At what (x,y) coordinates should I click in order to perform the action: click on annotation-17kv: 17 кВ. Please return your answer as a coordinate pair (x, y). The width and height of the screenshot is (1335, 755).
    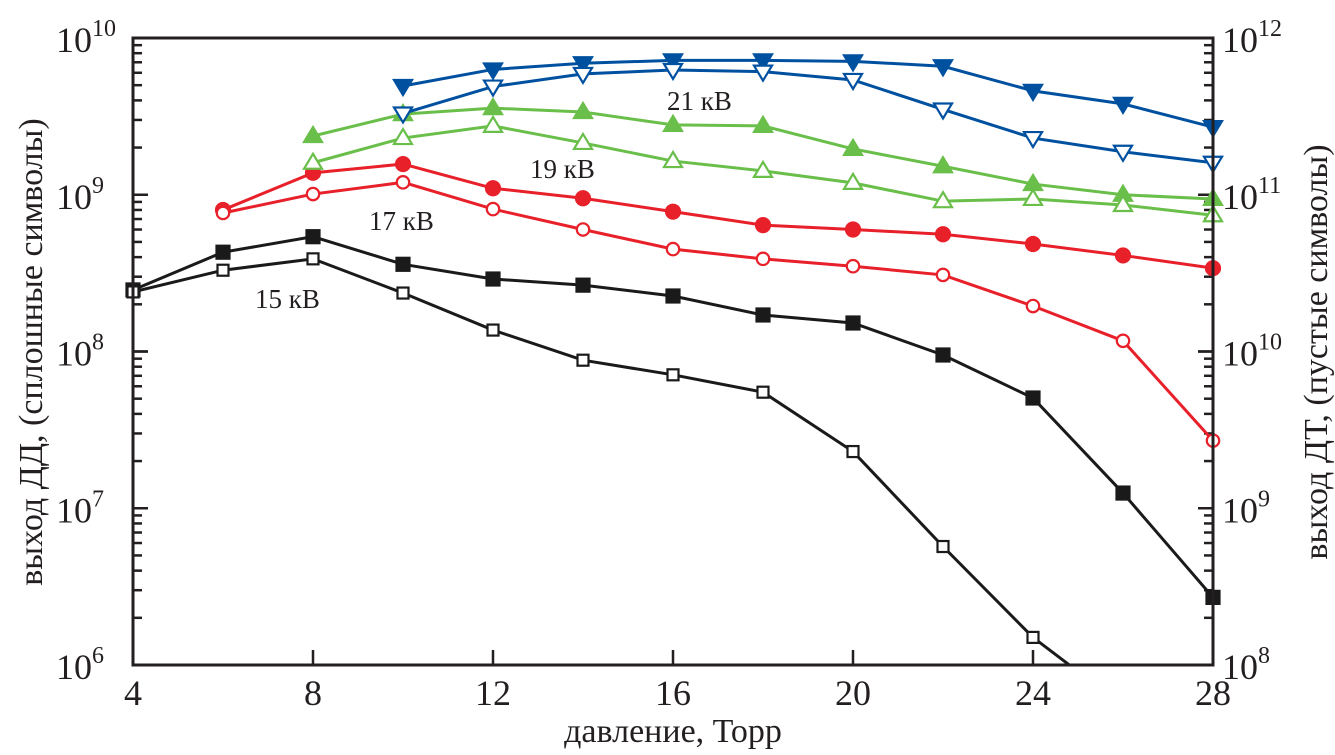
    Looking at the image, I should click on (401, 221).